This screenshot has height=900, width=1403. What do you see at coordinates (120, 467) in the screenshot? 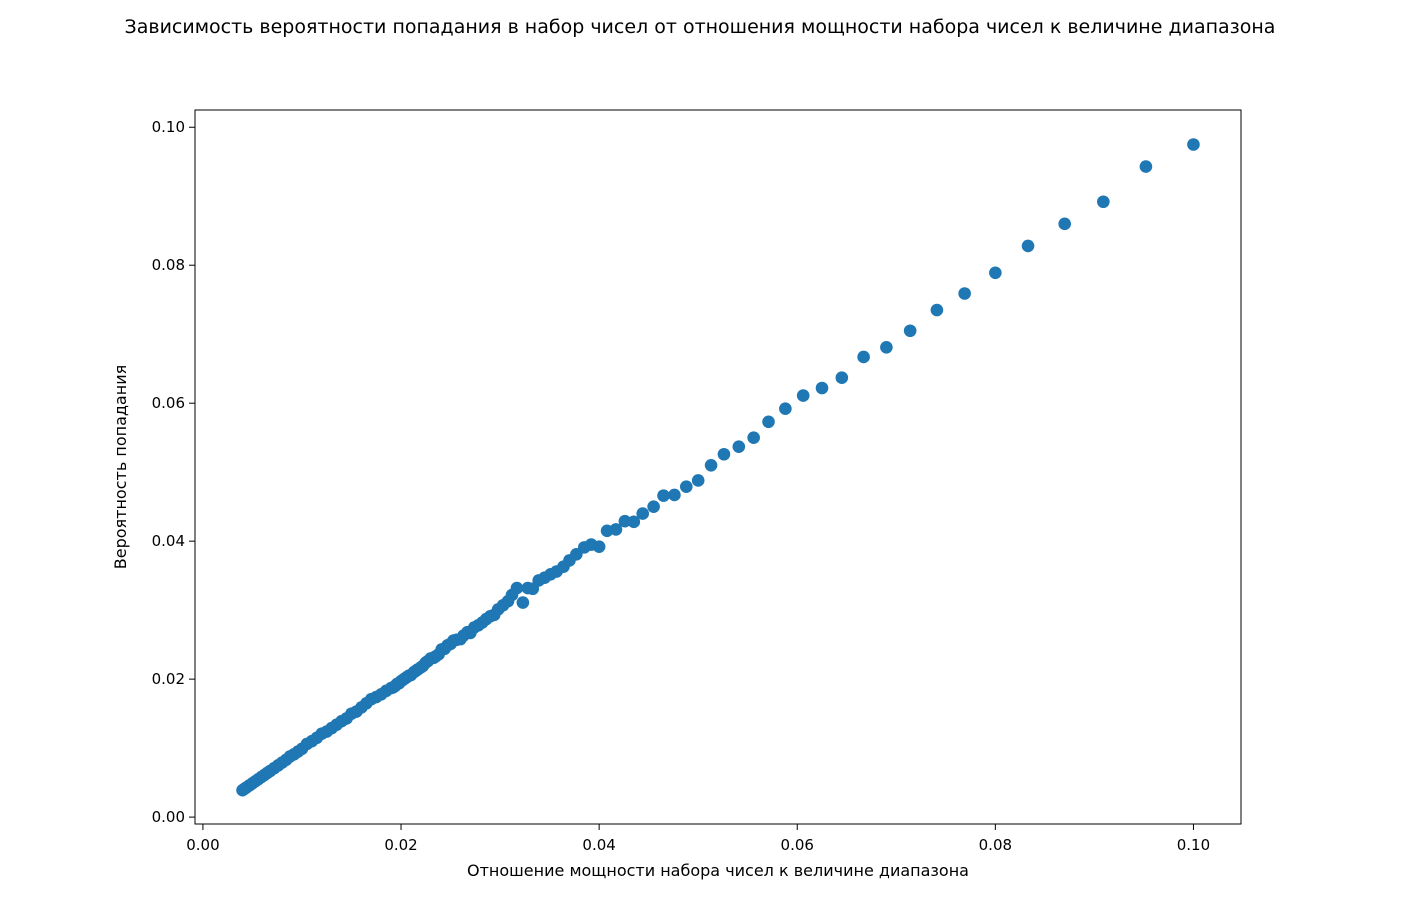
I see `y-axis-label: Вероятность попадания` at bounding box center [120, 467].